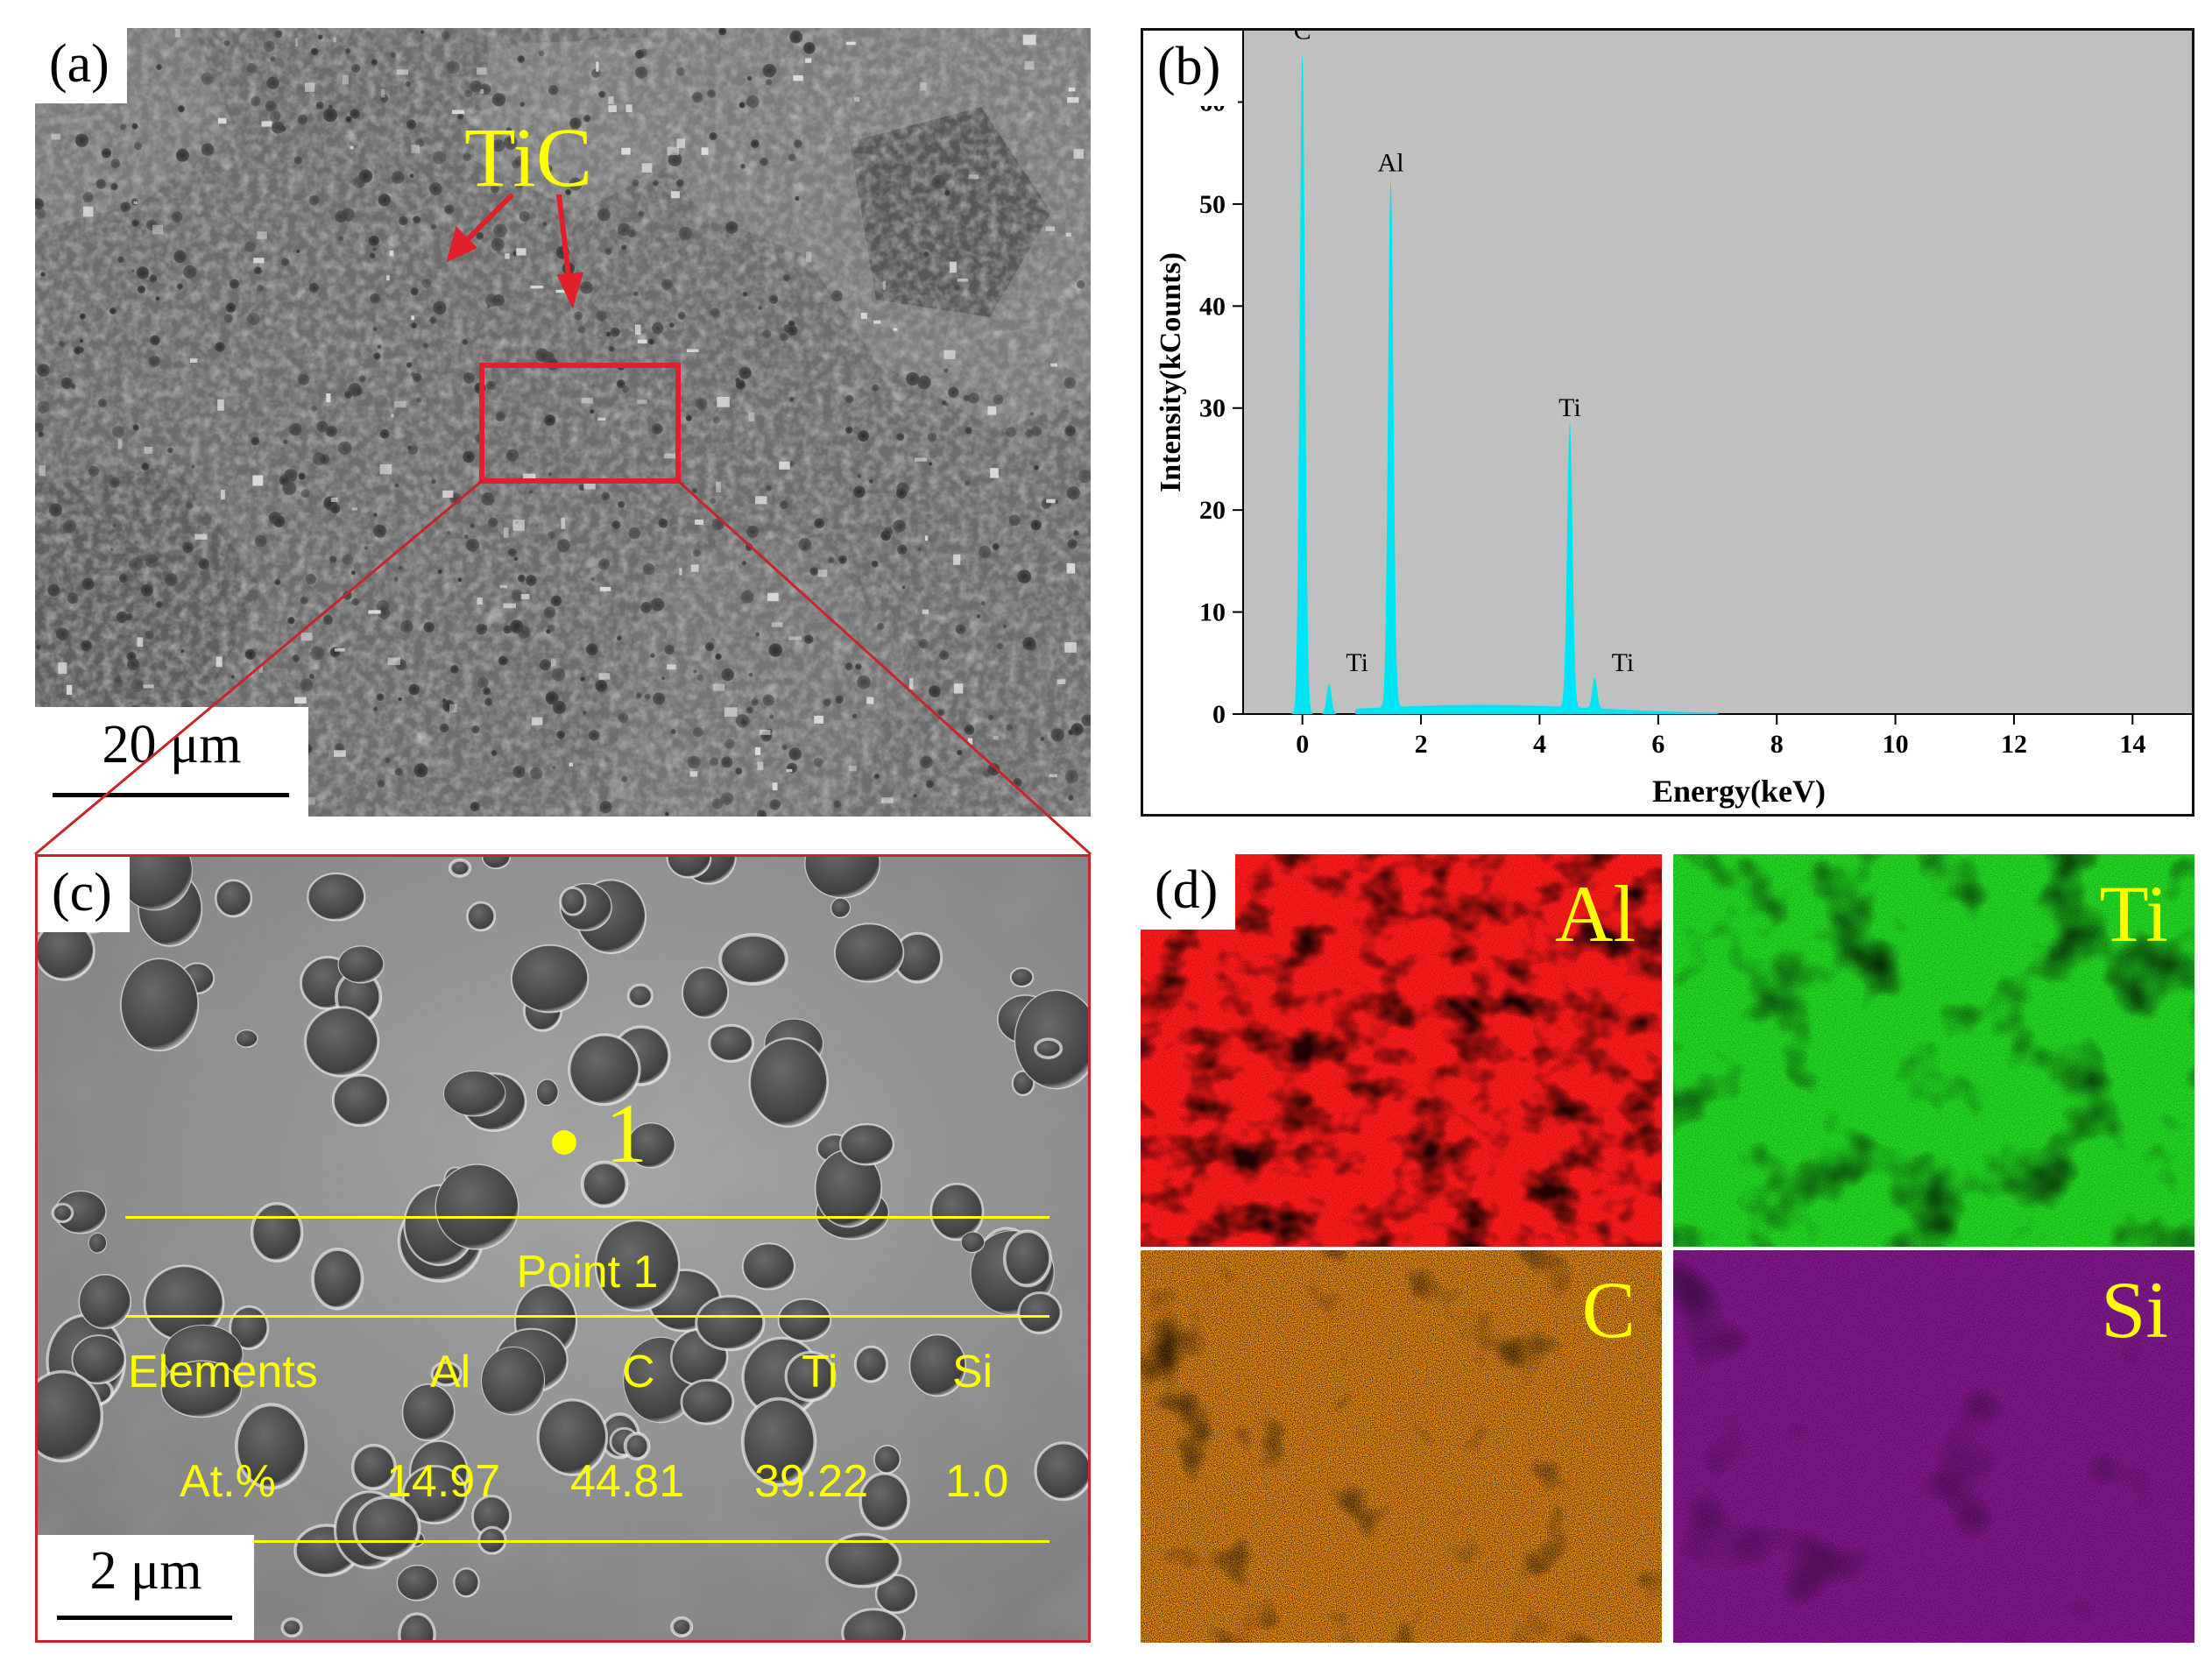  What do you see at coordinates (1595, 913) in the screenshot?
I see `map-label-al: Al` at bounding box center [1595, 913].